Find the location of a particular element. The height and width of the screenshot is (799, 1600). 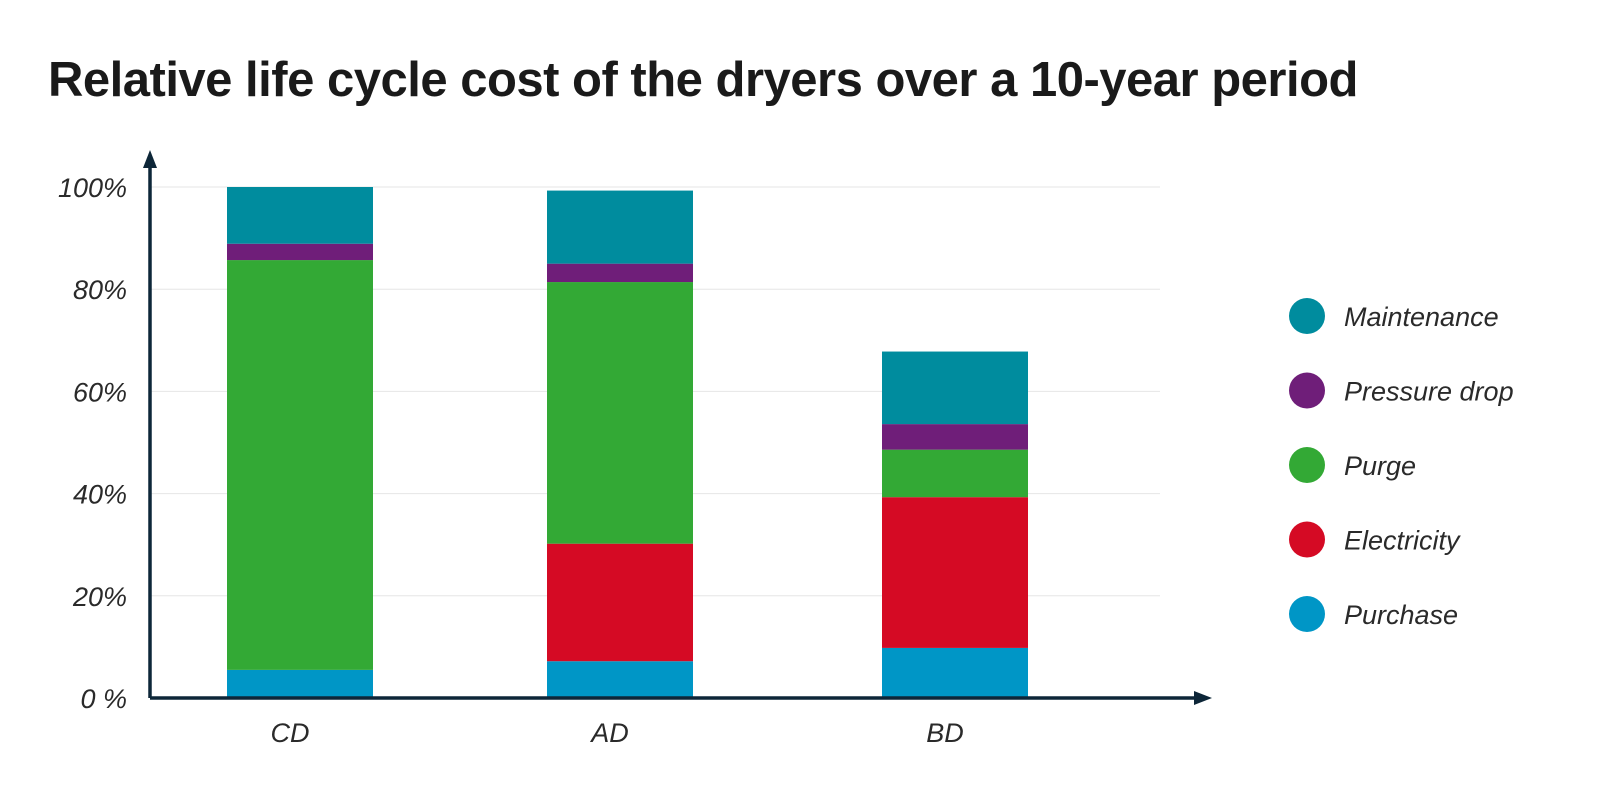

legend-item-electricity: Electricity is located at coordinates (1375, 539).